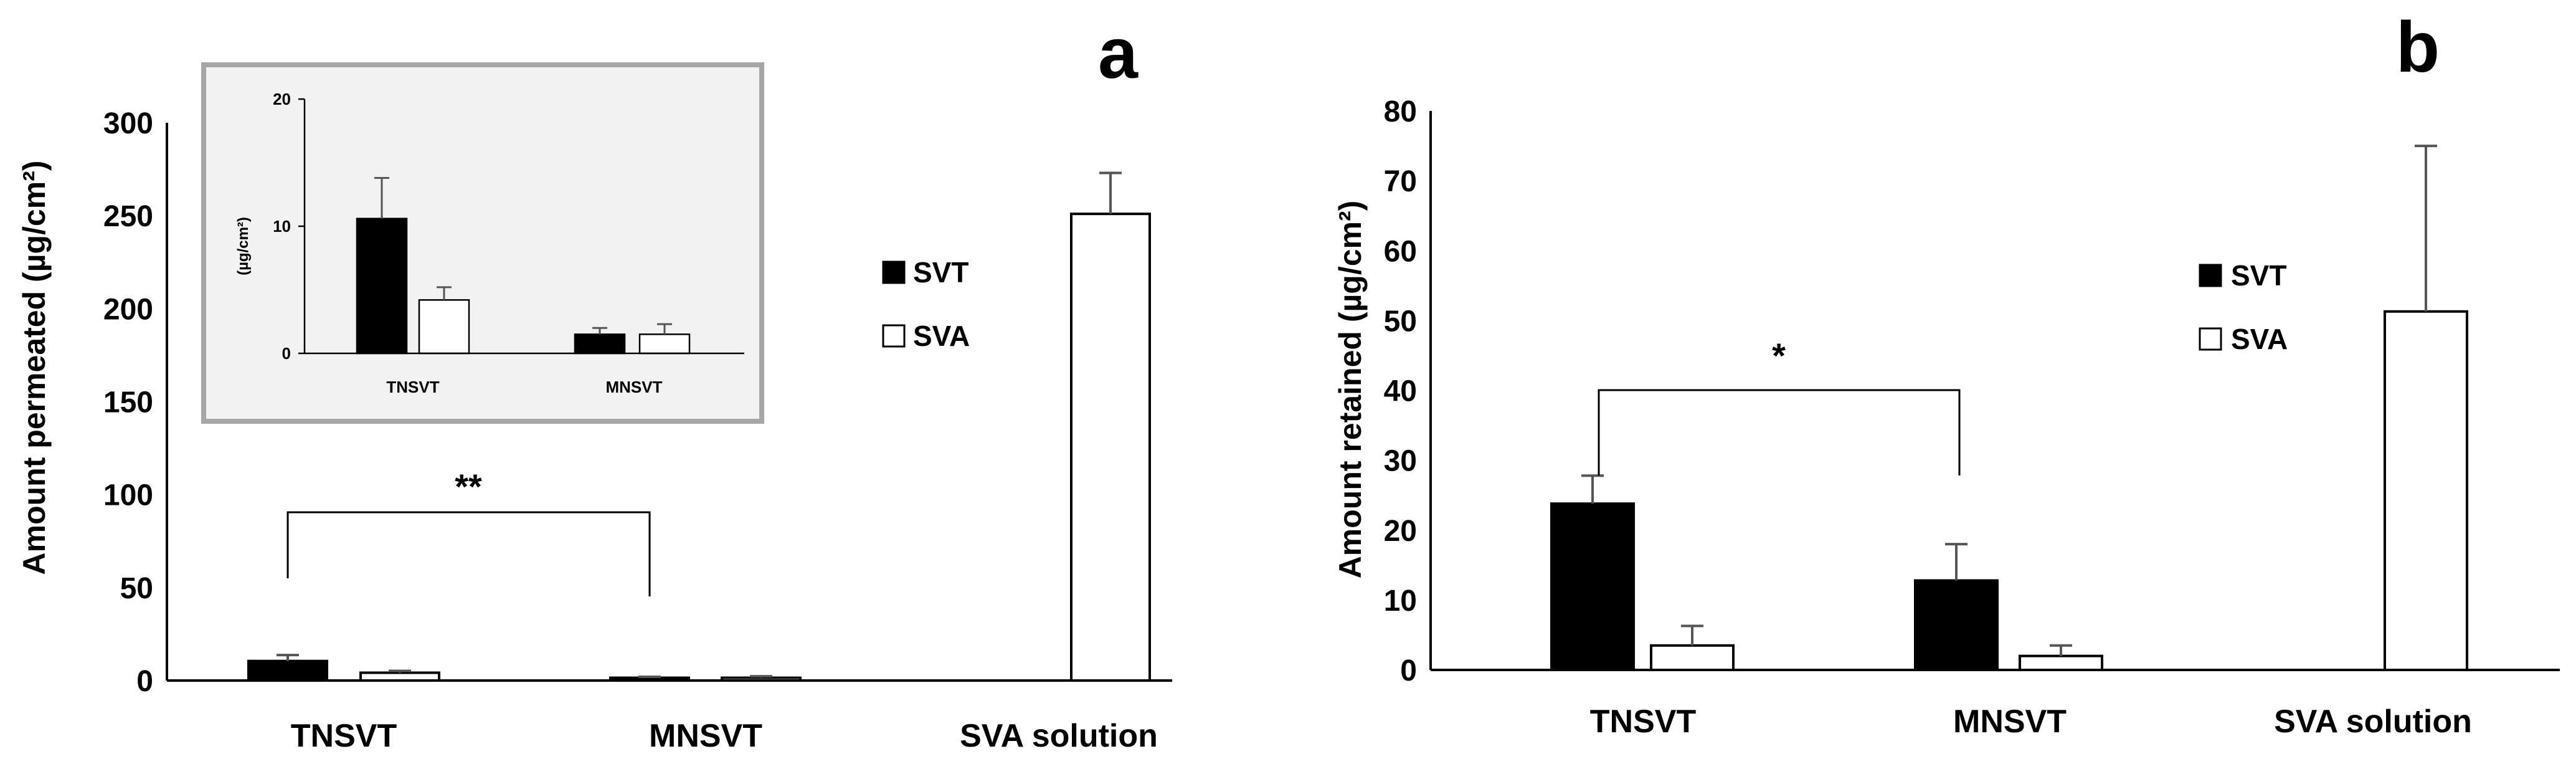 This screenshot has width=2576, height=779. What do you see at coordinates (136, 588) in the screenshot?
I see `panel-a-y-tick-label: 50` at bounding box center [136, 588].